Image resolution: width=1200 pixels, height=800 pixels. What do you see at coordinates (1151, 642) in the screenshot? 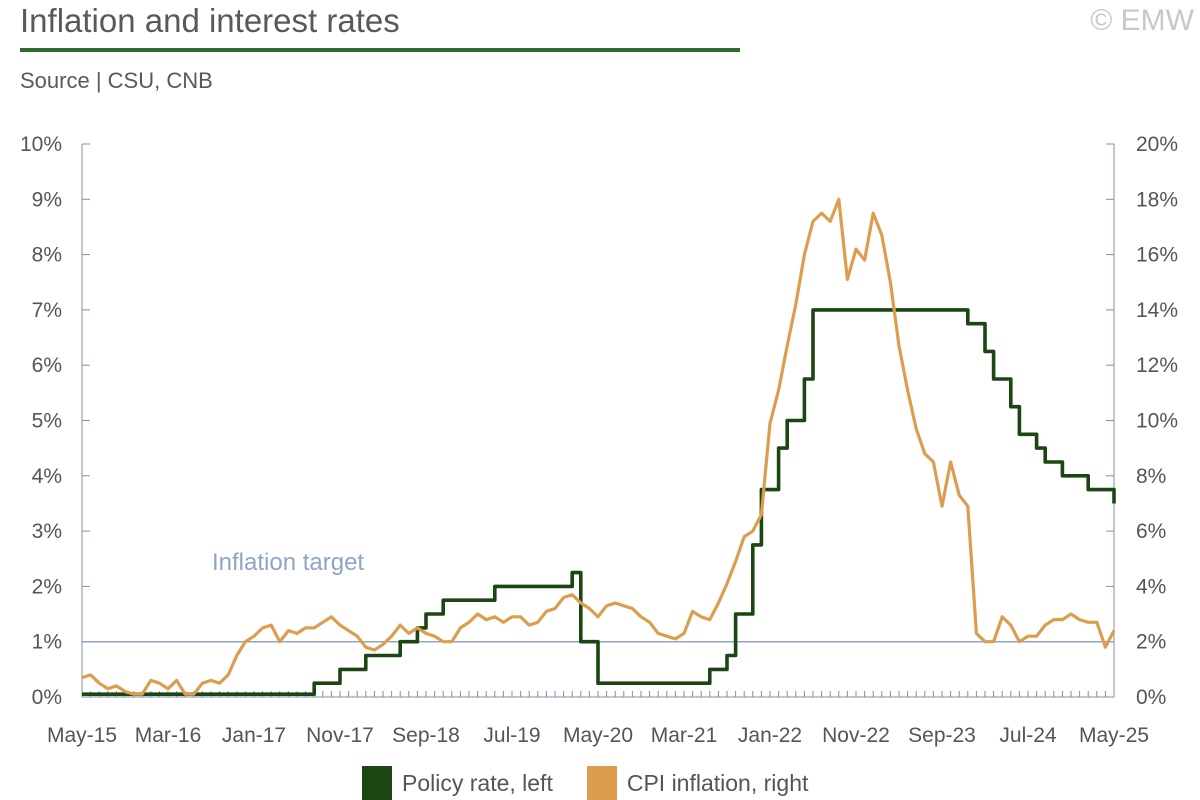
I see `y-right-tick-label: 2%` at bounding box center [1151, 642].